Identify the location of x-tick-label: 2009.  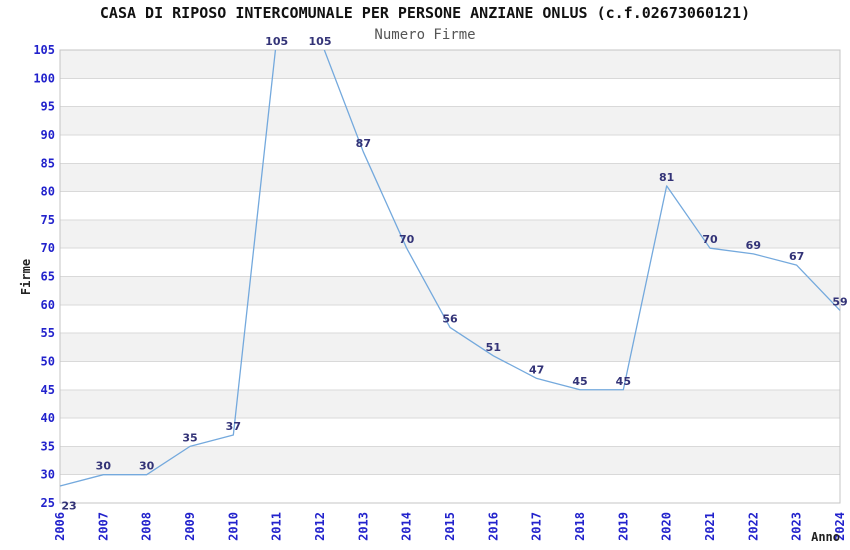
(190, 526).